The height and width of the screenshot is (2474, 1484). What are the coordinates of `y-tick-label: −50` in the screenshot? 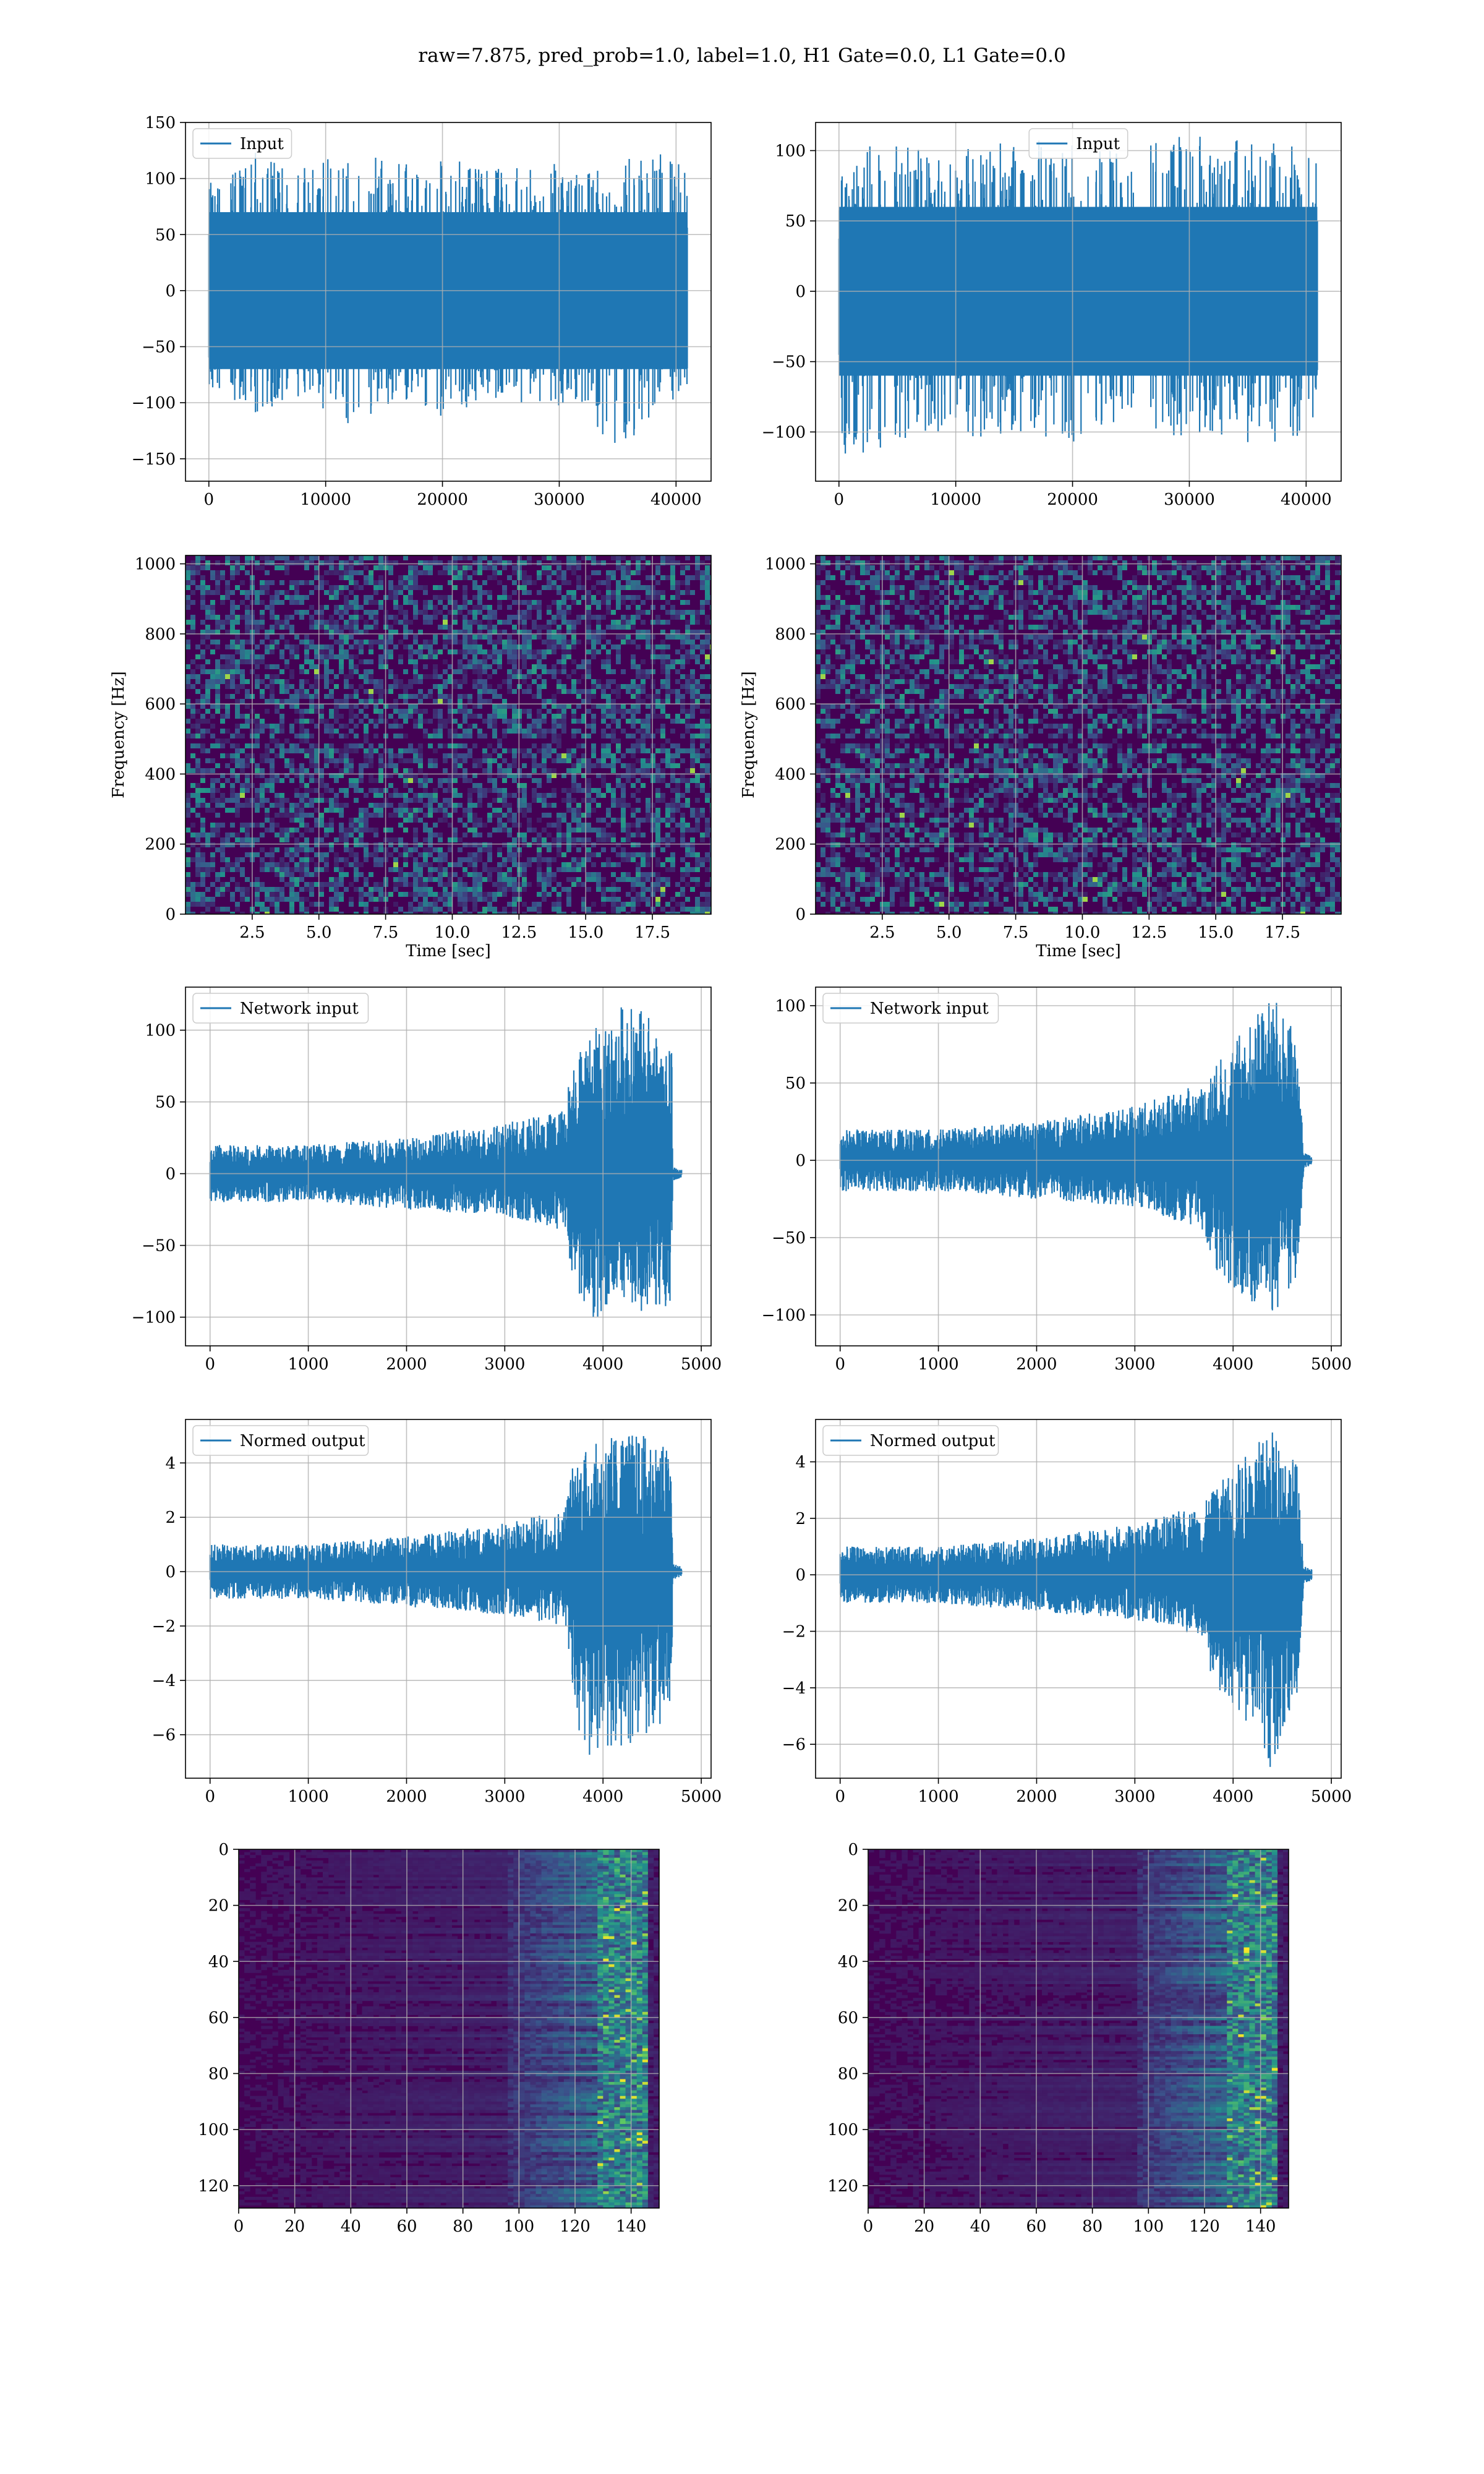 It's located at (159, 347).